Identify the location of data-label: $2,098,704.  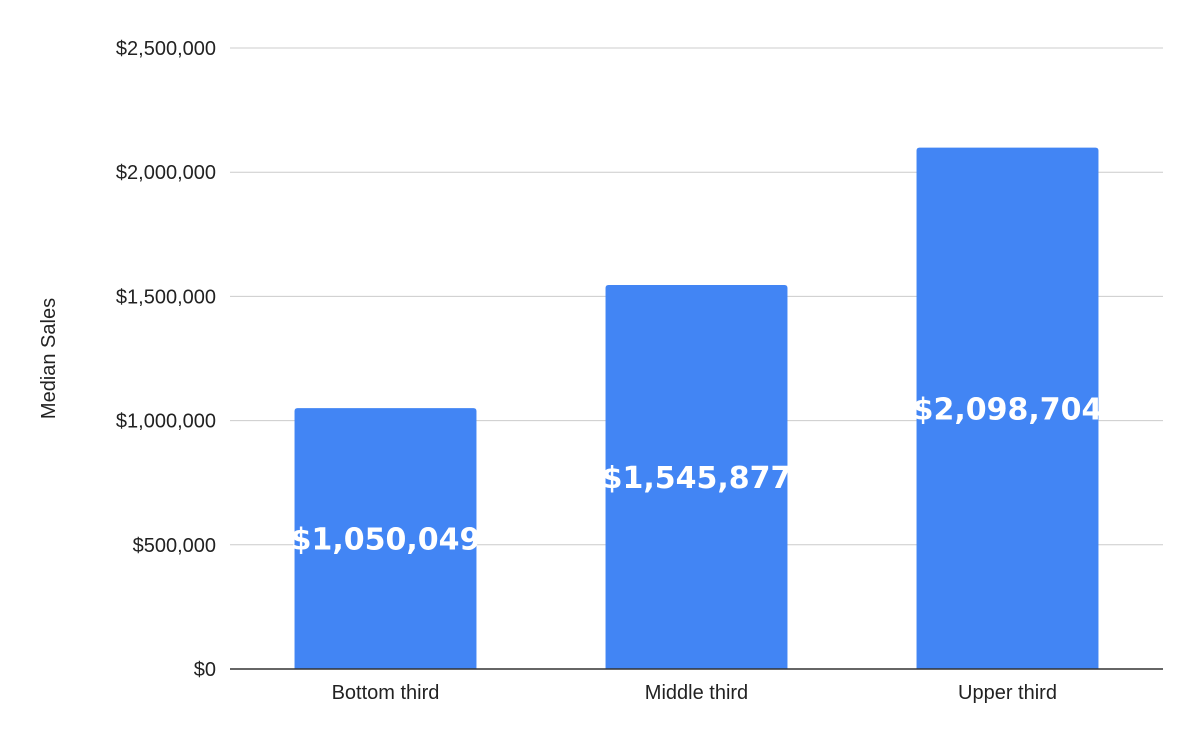
(1008, 409).